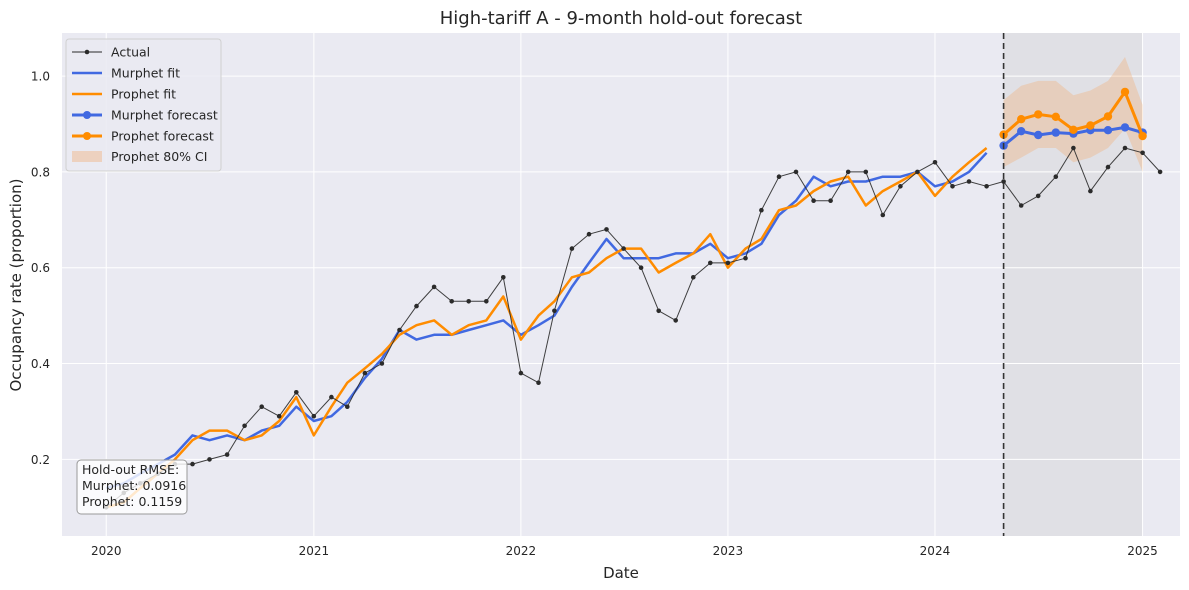  Describe the element at coordinates (314, 551) in the screenshot. I see `x-tick-label: 2021` at that location.